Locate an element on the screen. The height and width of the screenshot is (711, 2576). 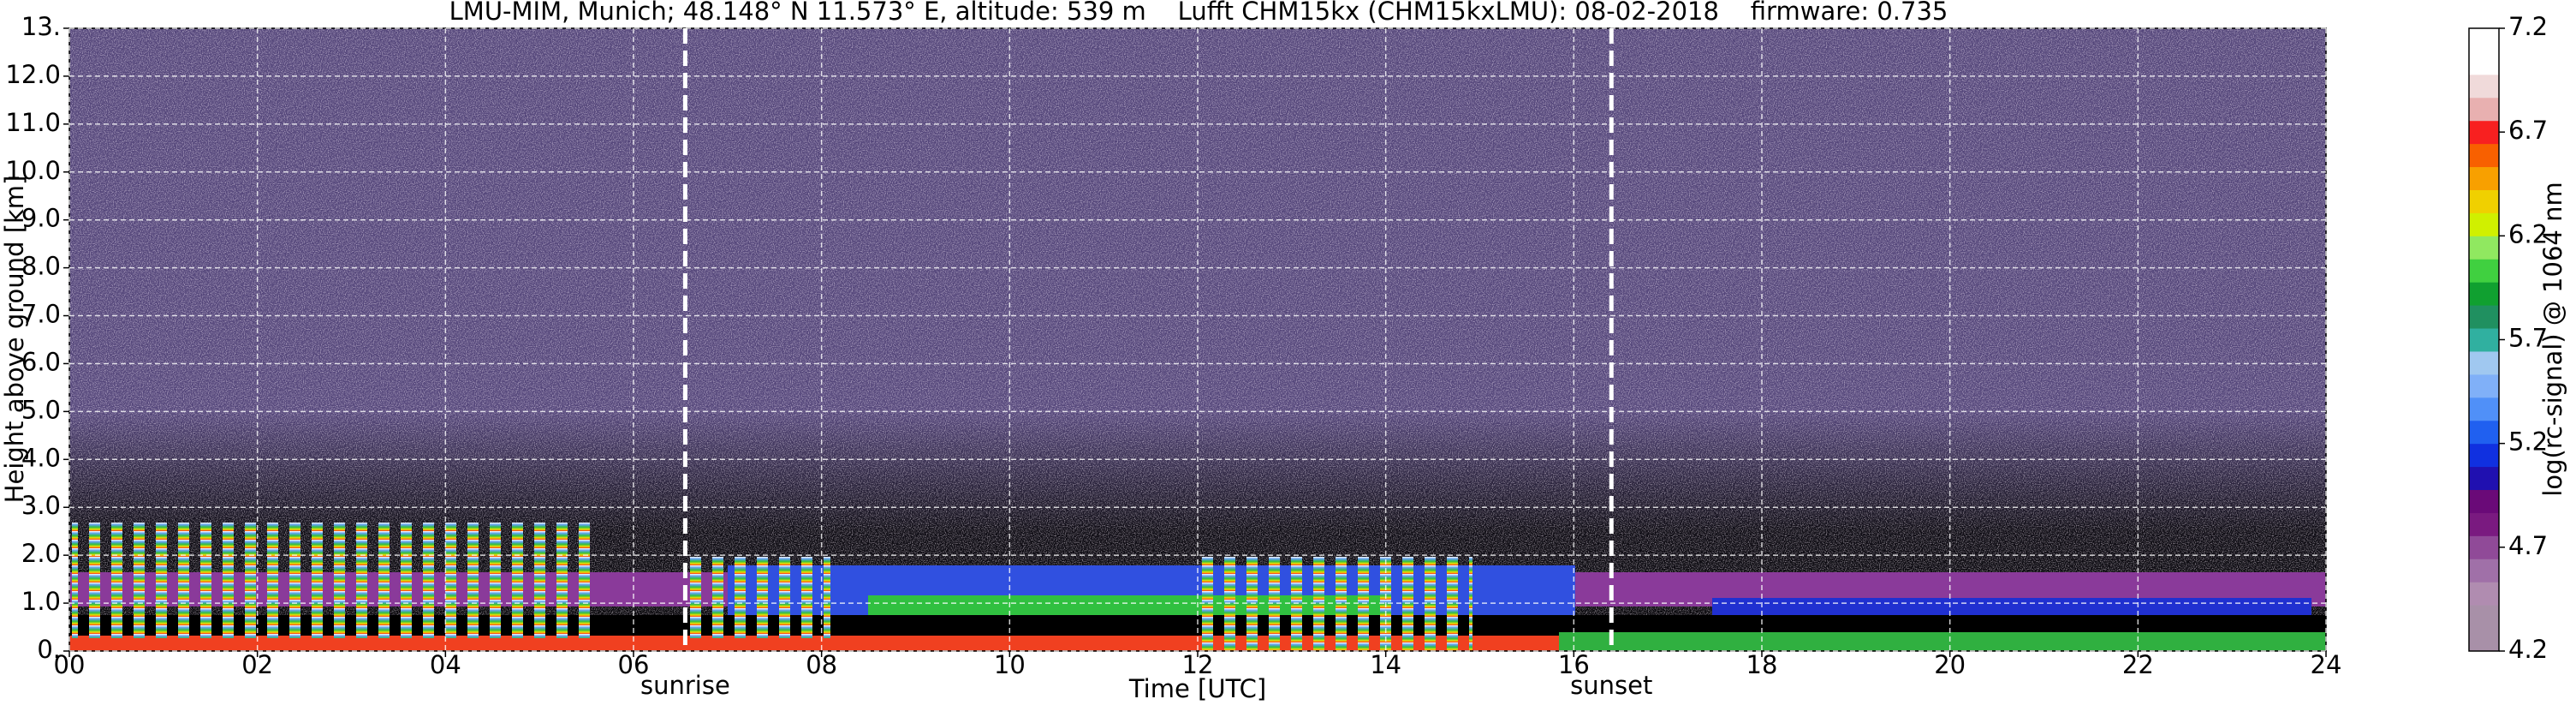
x-tick-label: 08 is located at coordinates (822, 665).